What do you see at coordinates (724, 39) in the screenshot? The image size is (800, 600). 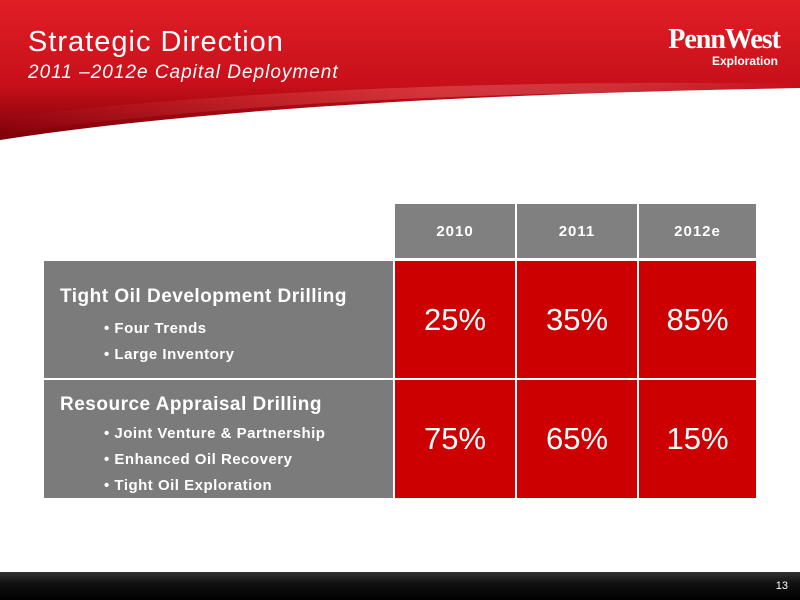 I see `logo-wordmark: PennWest` at bounding box center [724, 39].